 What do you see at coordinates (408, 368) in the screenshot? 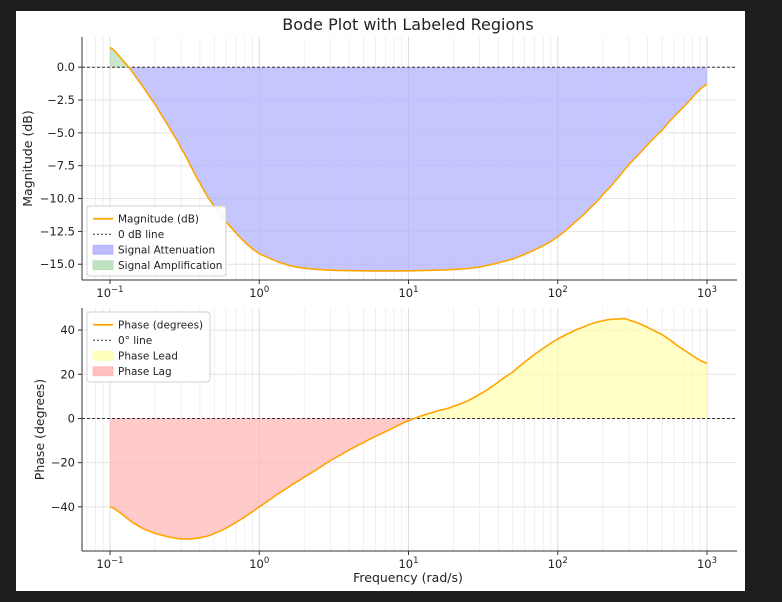
I see `phase-fill-phase-lead` at bounding box center [408, 368].